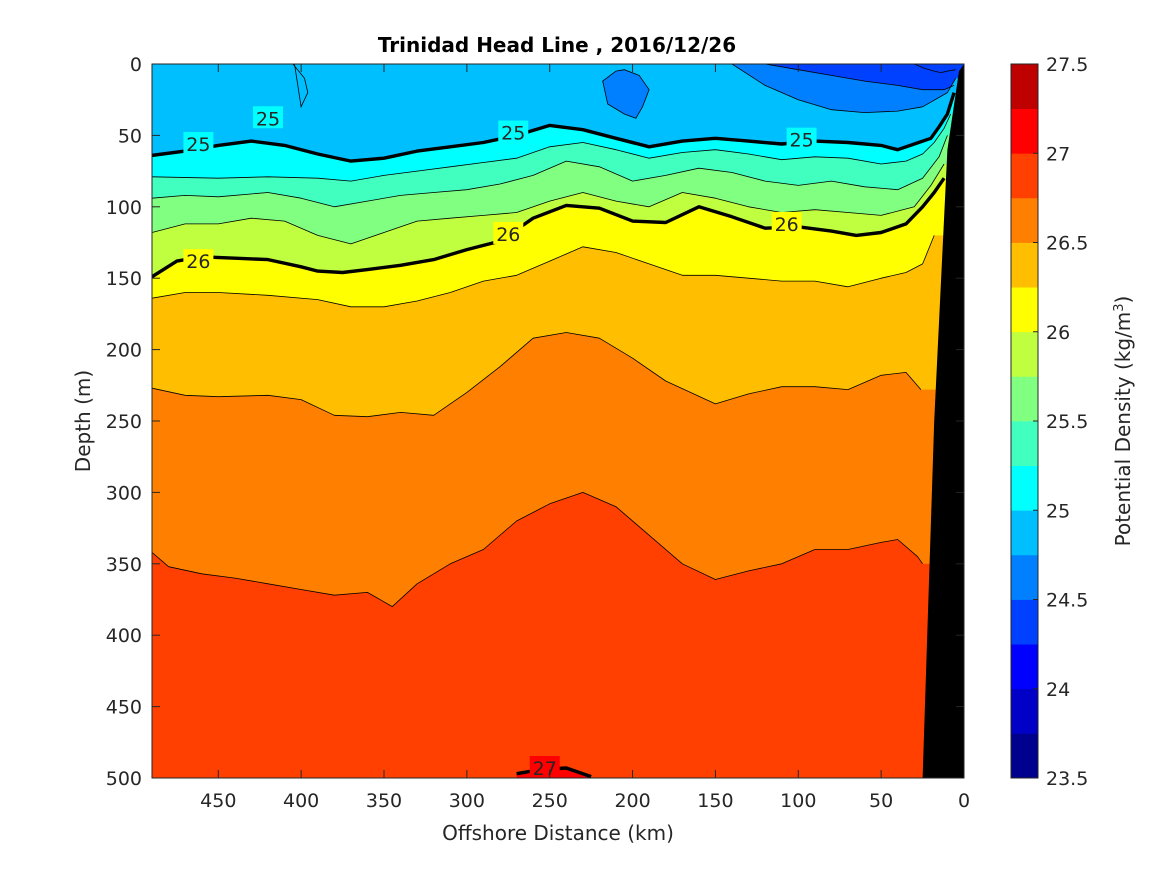 Image resolution: width=1167 pixels, height=875 pixels. Describe the element at coordinates (471, 91) in the screenshot. I see `density-pockets` at that location.